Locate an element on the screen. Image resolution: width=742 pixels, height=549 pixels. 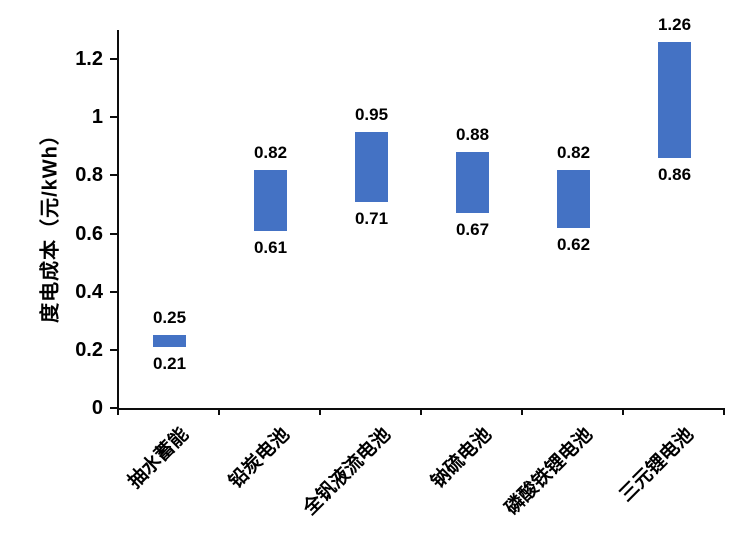
x-category-label: 抽水蓄能 is located at coordinates (158, 458).